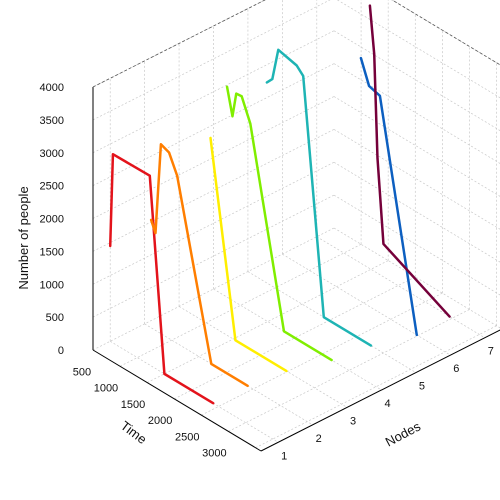  I want to click on z-tick-label: 500, so click(55, 318).